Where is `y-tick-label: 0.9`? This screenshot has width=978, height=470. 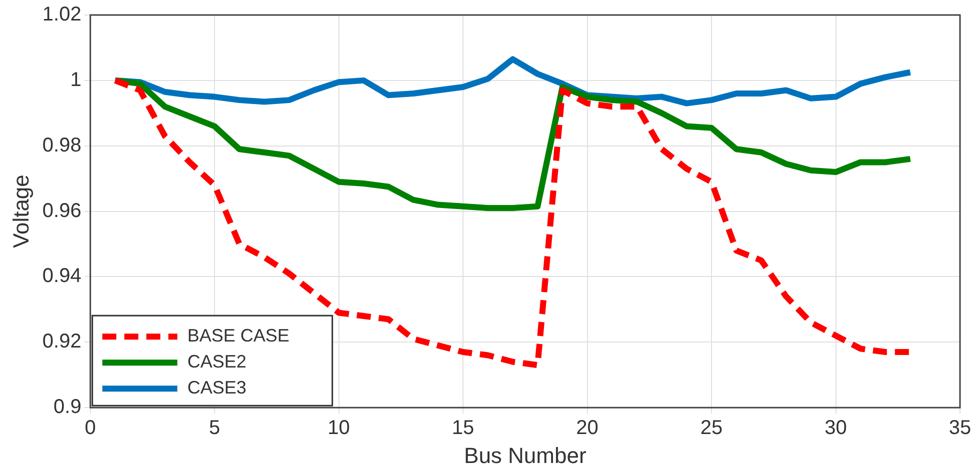 y-tick-label: 0.9 is located at coordinates (68, 407).